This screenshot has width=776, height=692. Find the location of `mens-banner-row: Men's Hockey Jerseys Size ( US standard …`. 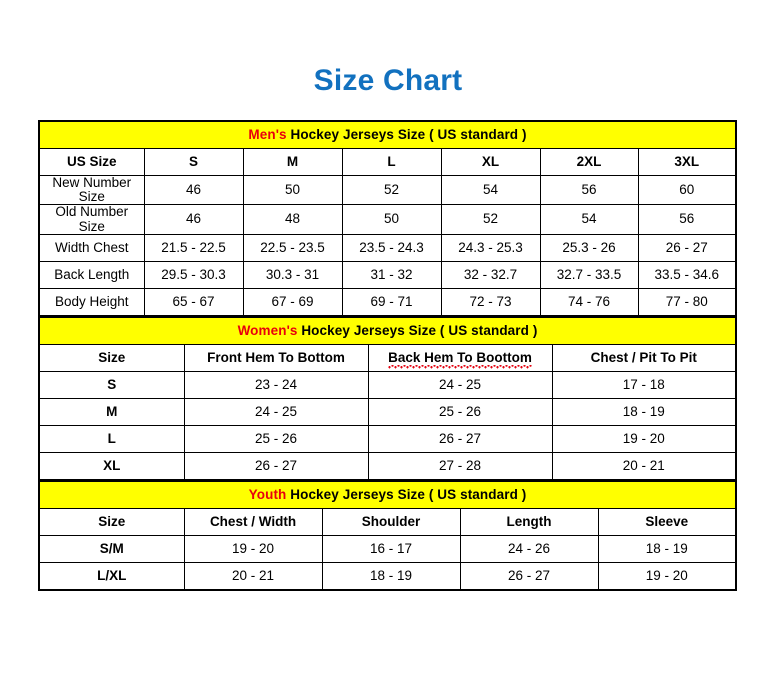

mens-banner-row: Men's Hockey Jerseys Size ( US standard … is located at coordinates (387, 134).